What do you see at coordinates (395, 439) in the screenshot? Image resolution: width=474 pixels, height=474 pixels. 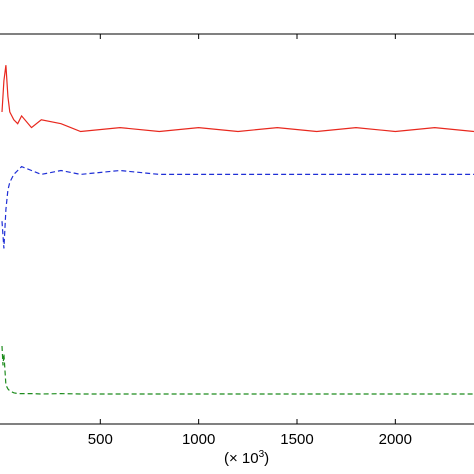 I see `x-tick-label: 2000` at bounding box center [395, 439].